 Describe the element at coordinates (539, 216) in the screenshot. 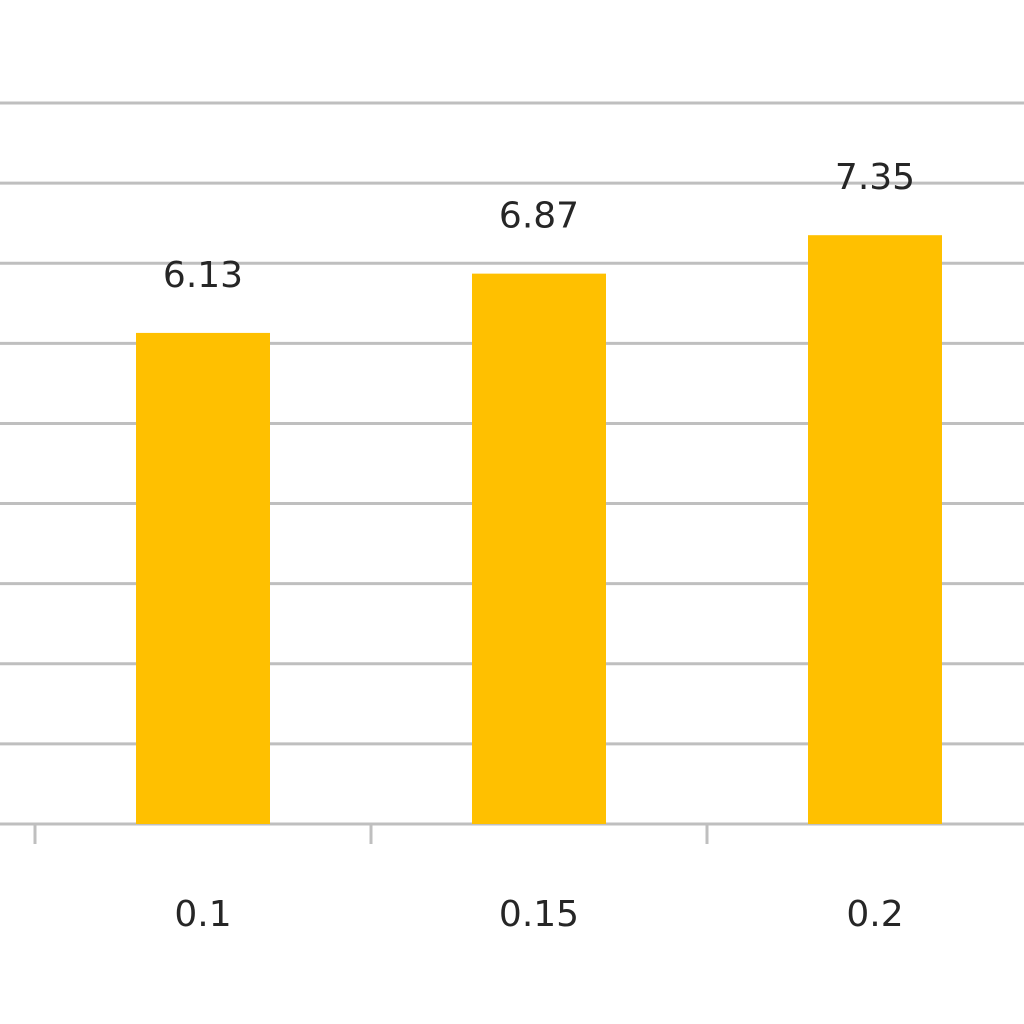

I see `value-label: 6.87` at that location.